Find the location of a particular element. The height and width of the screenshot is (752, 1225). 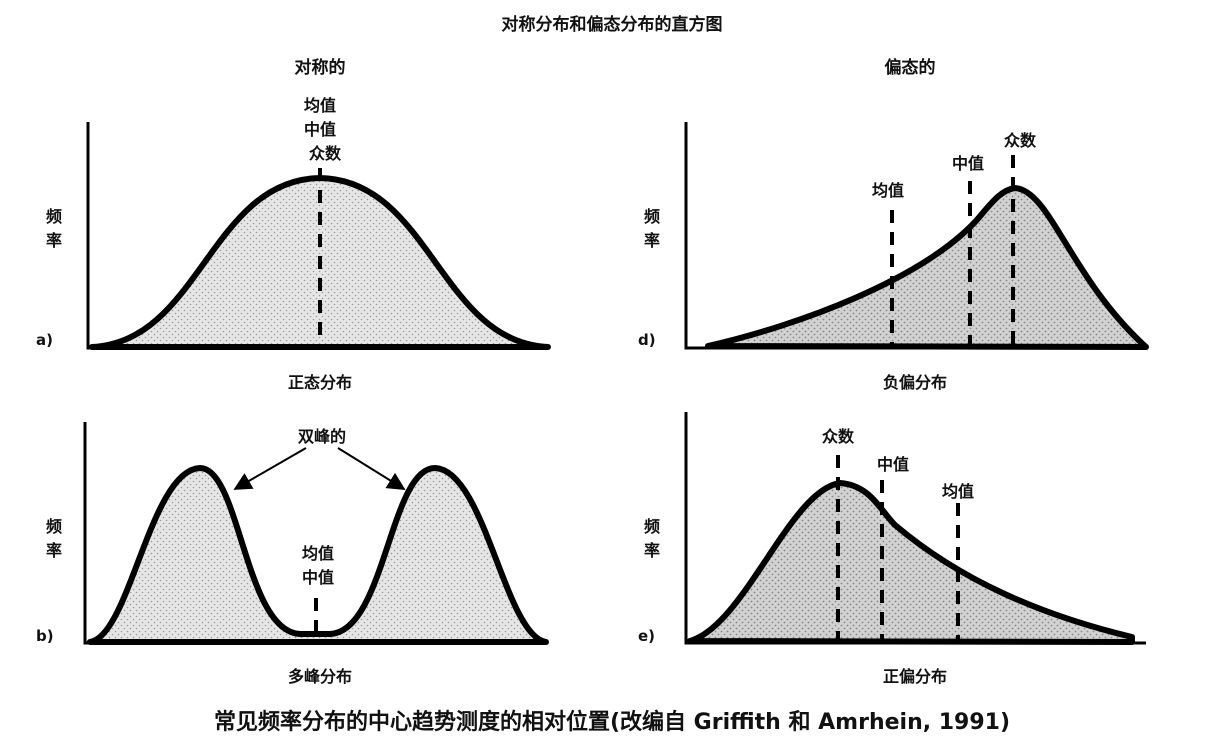

panel-b-median-label: 中值 is located at coordinates (318, 577).